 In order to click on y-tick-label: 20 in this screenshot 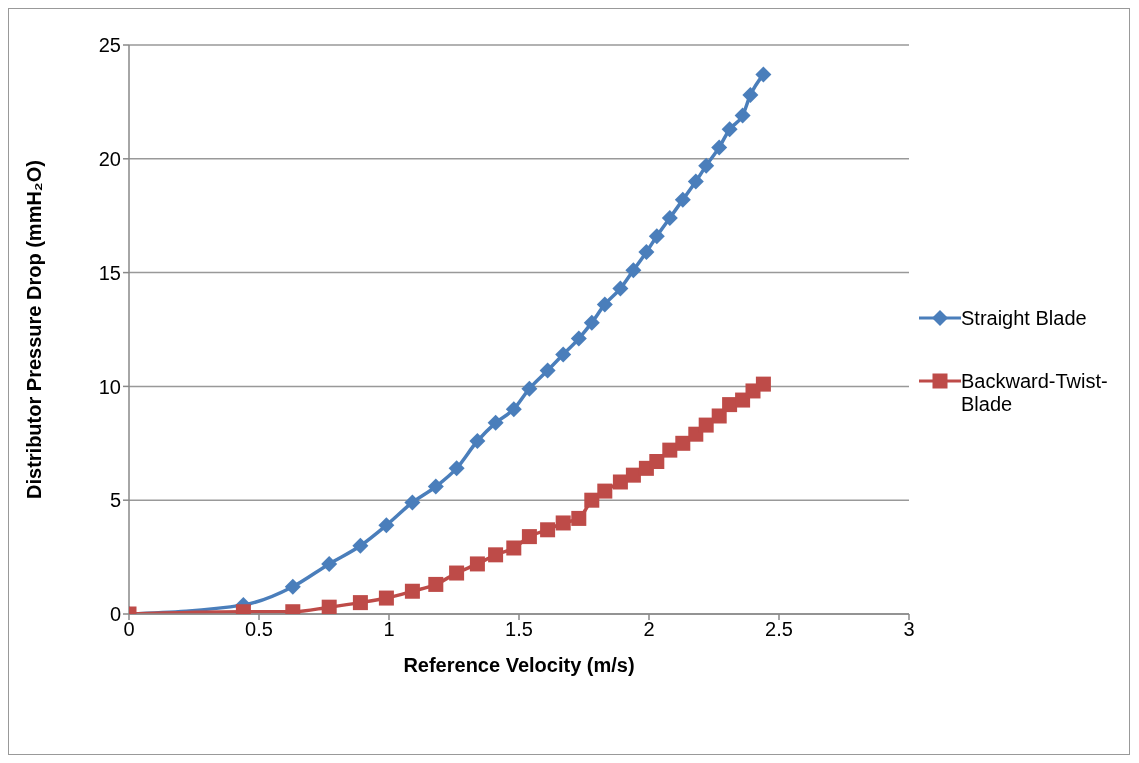, I will do `click(109, 158)`.